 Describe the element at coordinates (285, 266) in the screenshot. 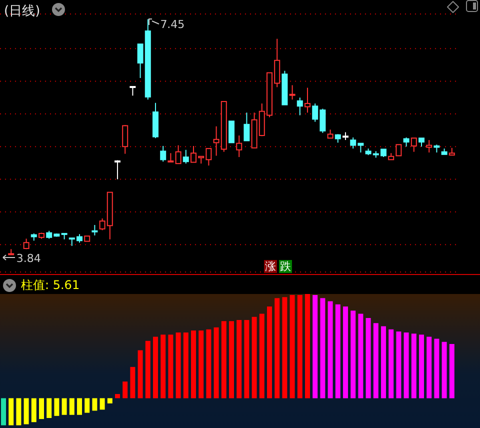

I see `annotation: 跌` at that location.